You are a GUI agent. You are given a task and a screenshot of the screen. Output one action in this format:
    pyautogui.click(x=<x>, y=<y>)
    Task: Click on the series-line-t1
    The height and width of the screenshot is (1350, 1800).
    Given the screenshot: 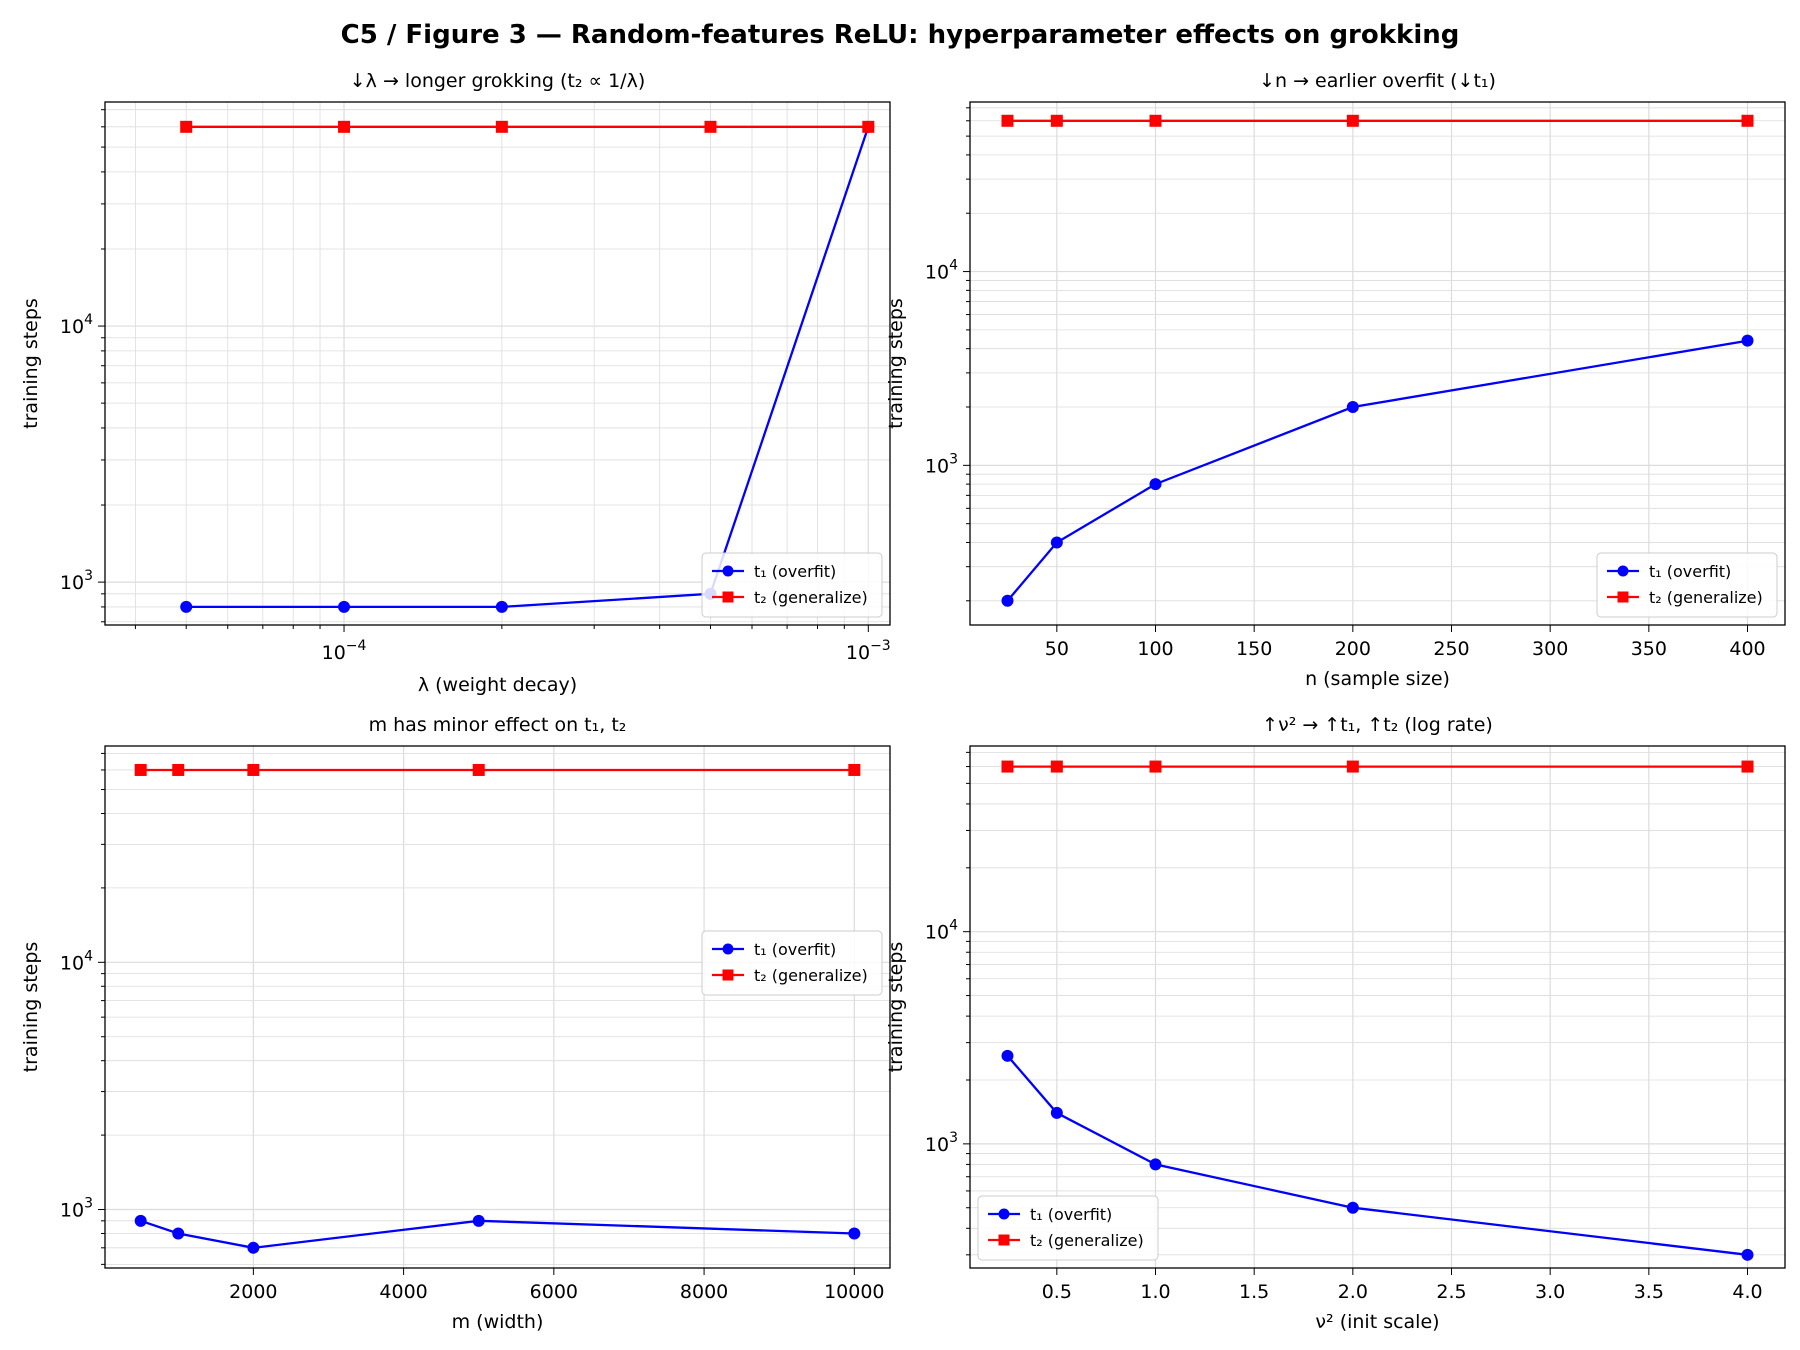 What is the action you would take?
    pyautogui.click(x=528, y=367)
    